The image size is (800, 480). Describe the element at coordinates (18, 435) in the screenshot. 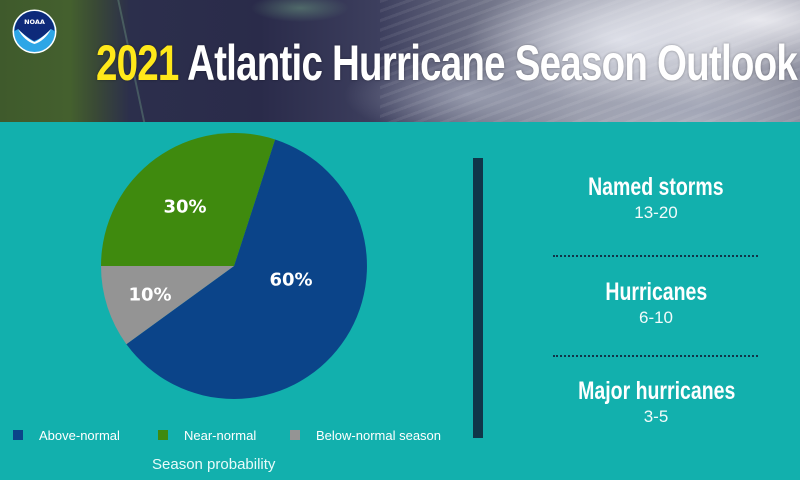

I see `legend-swatch-above-normal` at that location.